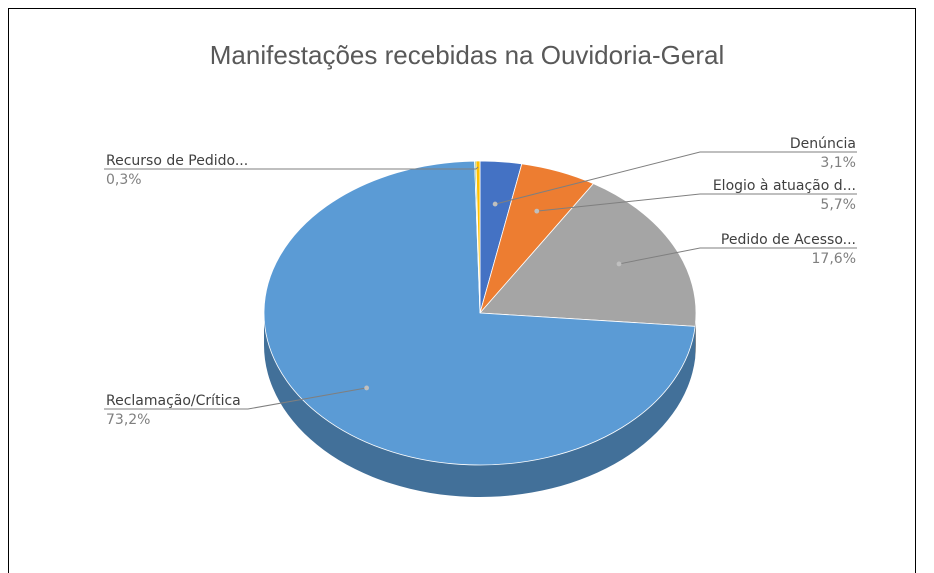 The image size is (934, 573). Describe the element at coordinates (537, 211) in the screenshot. I see `leader-dot-elogio-a-atuacao-d` at that location.